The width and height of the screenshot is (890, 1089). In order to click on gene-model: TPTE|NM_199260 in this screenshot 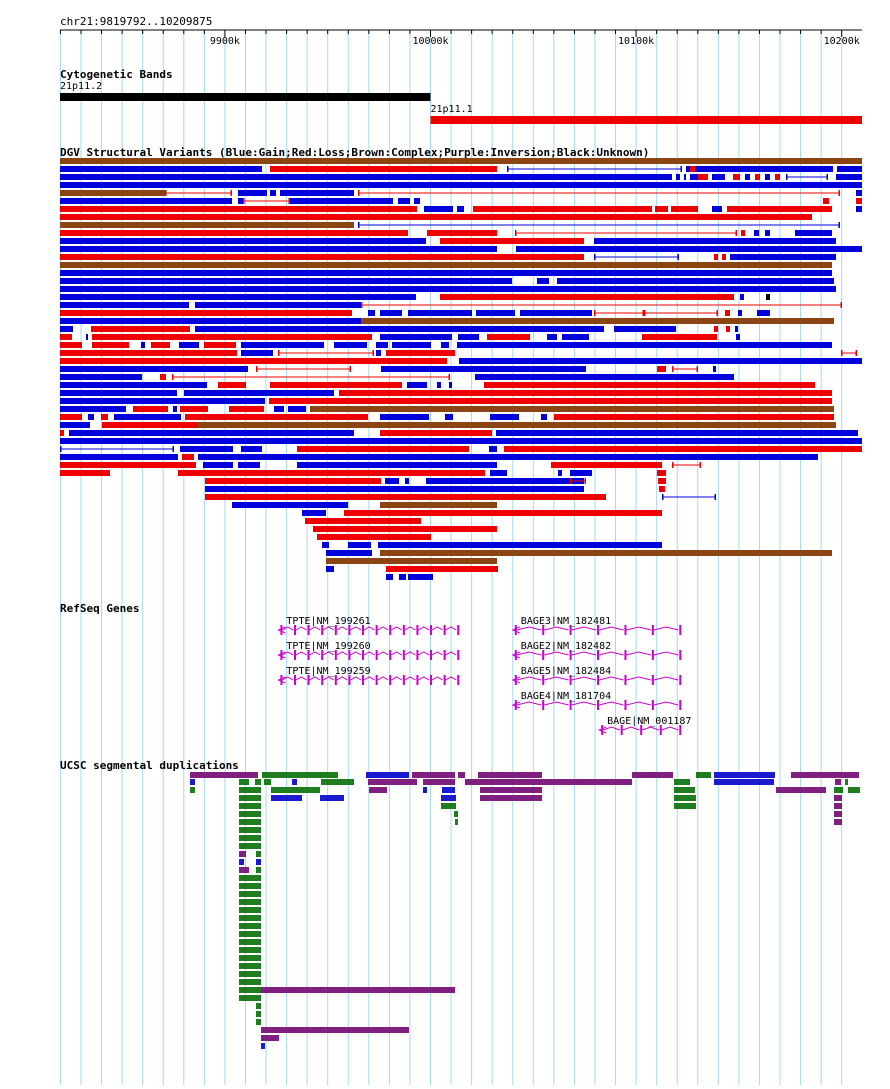, I will do `click(368, 650)`.